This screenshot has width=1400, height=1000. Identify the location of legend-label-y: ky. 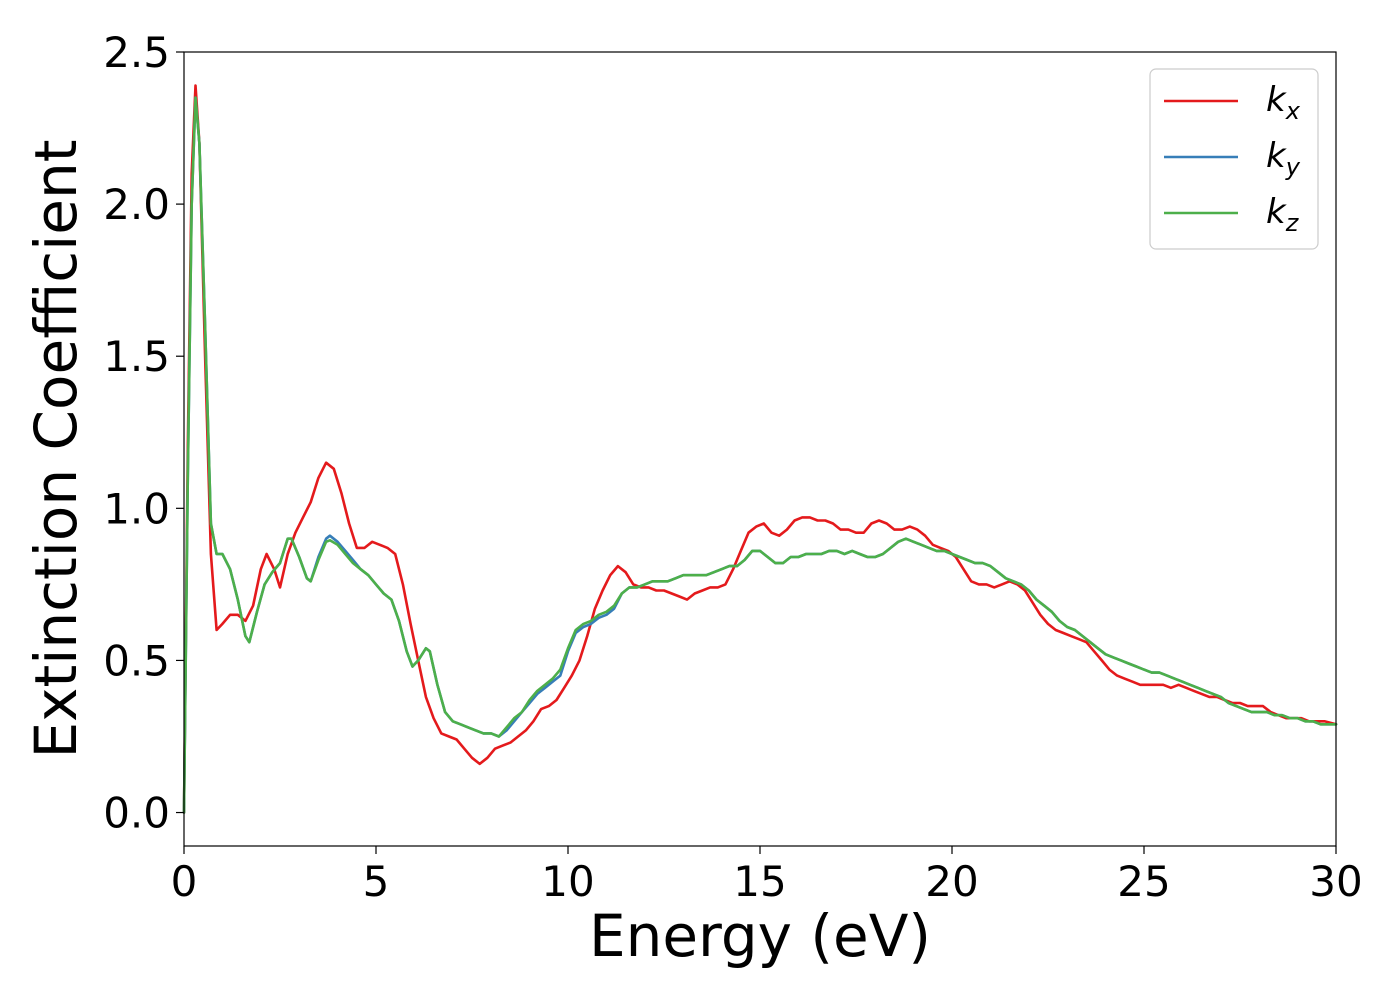
(1283, 158).